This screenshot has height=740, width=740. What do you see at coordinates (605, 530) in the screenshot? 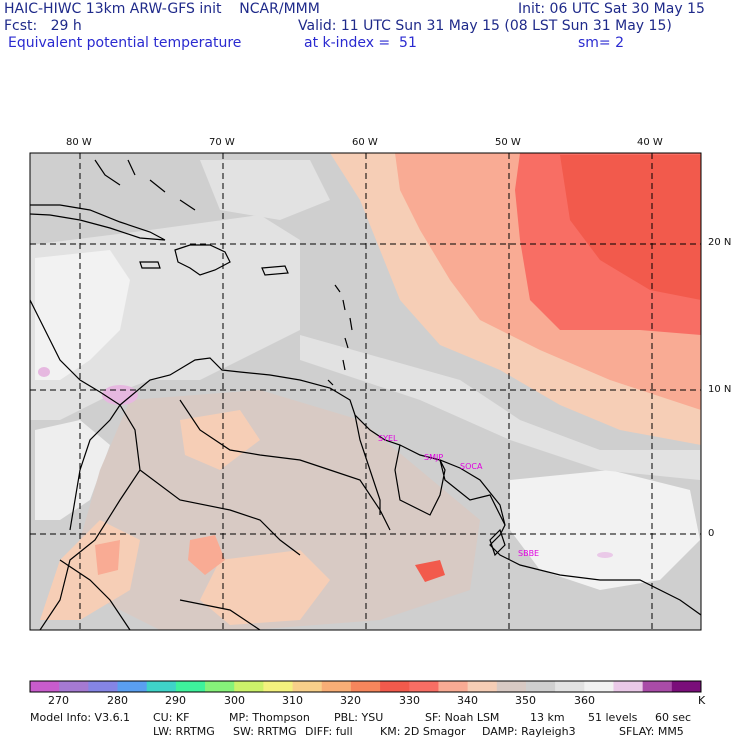
I see `field-white-south` at bounding box center [605, 530].